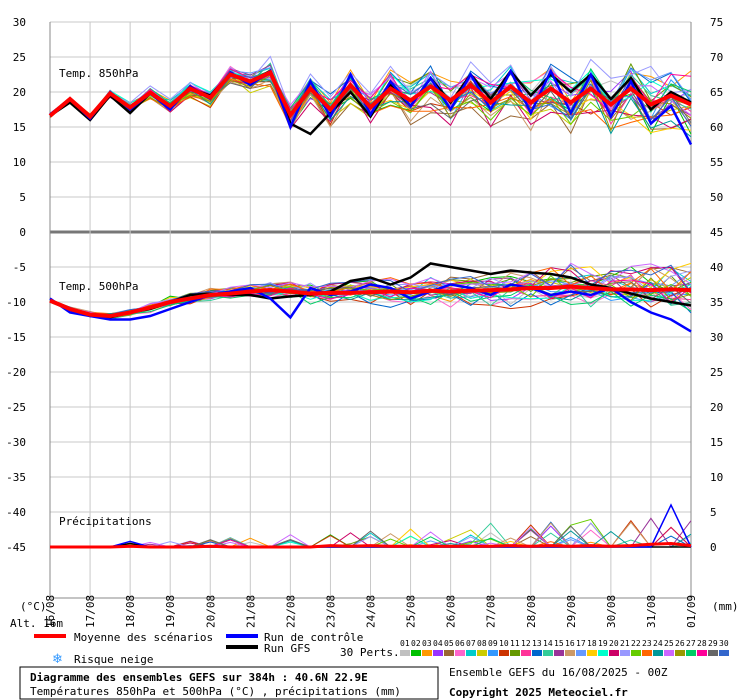 This screenshot has width=740, height=700. I want to click on y-left-tick-label: -15, so click(16, 337).